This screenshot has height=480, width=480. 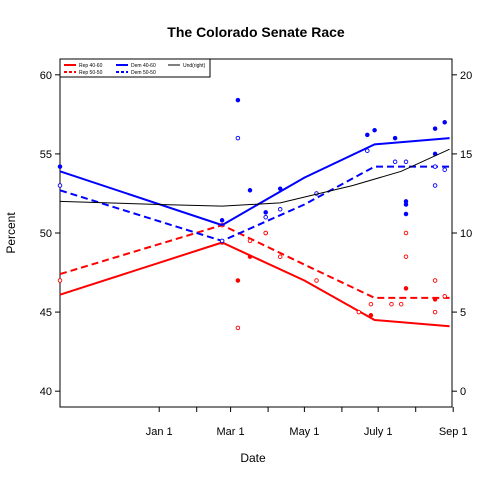 I want to click on x-tick-label: Mar 1, so click(x=231, y=432).